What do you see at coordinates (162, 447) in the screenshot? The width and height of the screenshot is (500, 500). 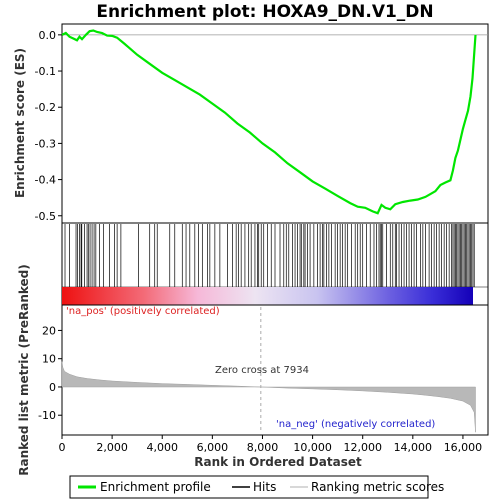 I see `x-tick-label: 4,000` at bounding box center [162, 447].